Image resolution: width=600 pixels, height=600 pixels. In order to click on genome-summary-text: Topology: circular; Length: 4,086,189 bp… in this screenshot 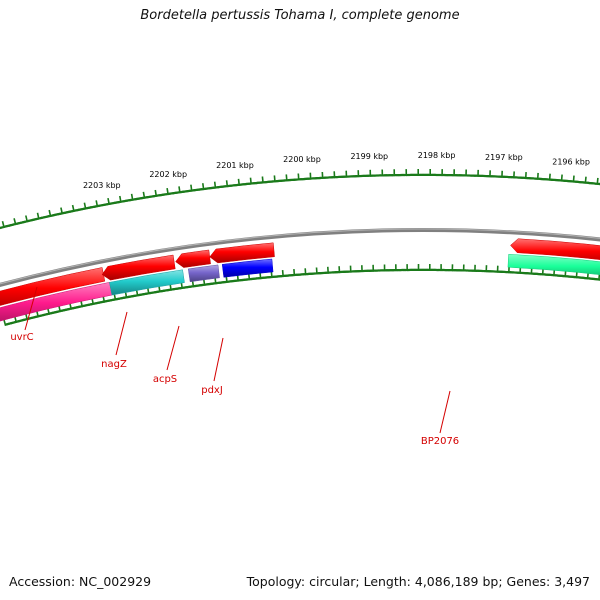, I will do `click(418, 581)`.